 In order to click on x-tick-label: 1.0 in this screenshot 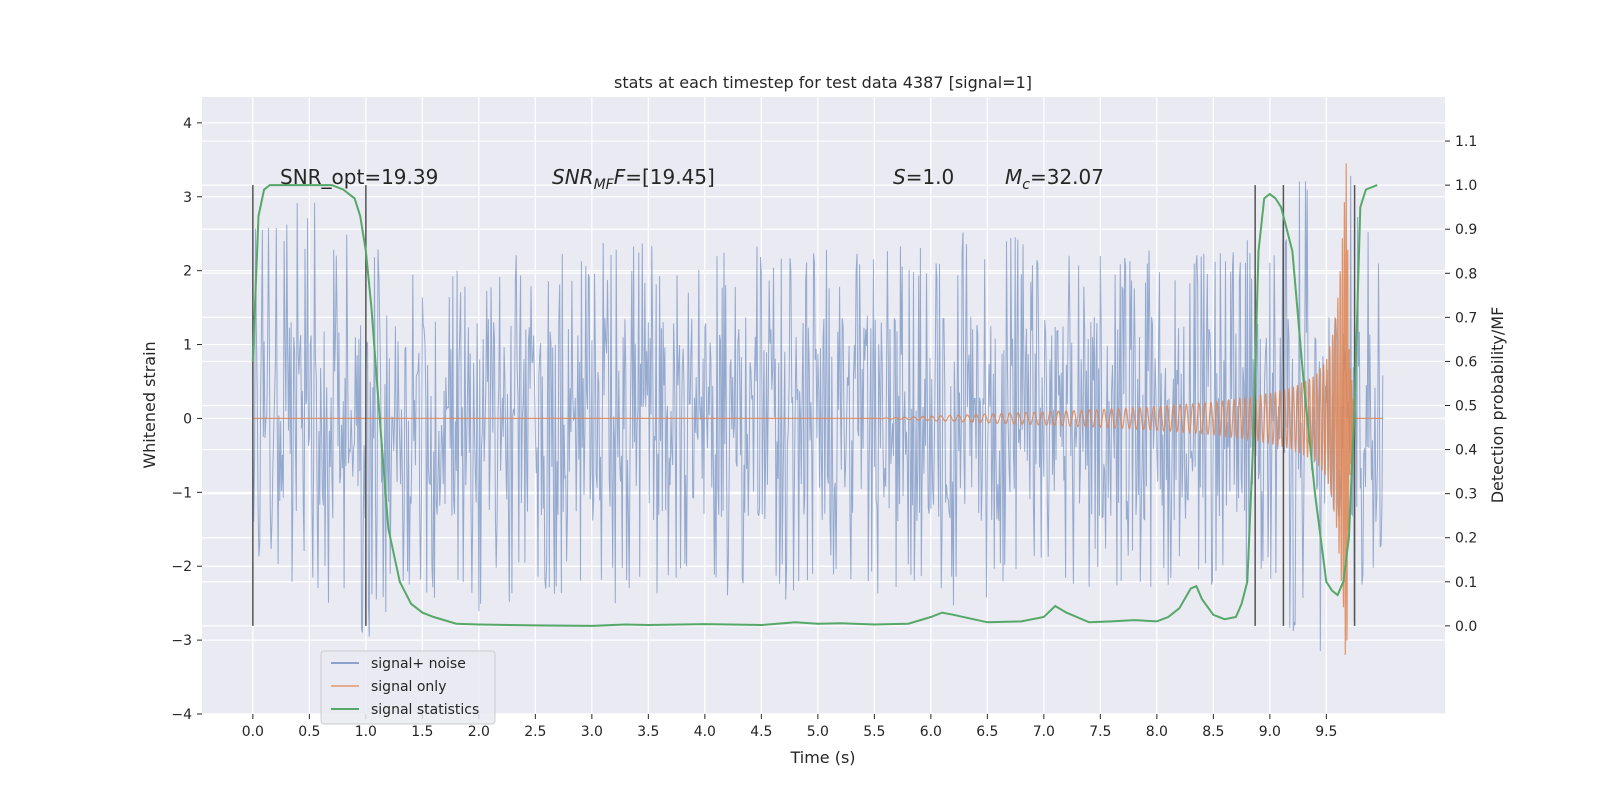, I will do `click(366, 732)`.